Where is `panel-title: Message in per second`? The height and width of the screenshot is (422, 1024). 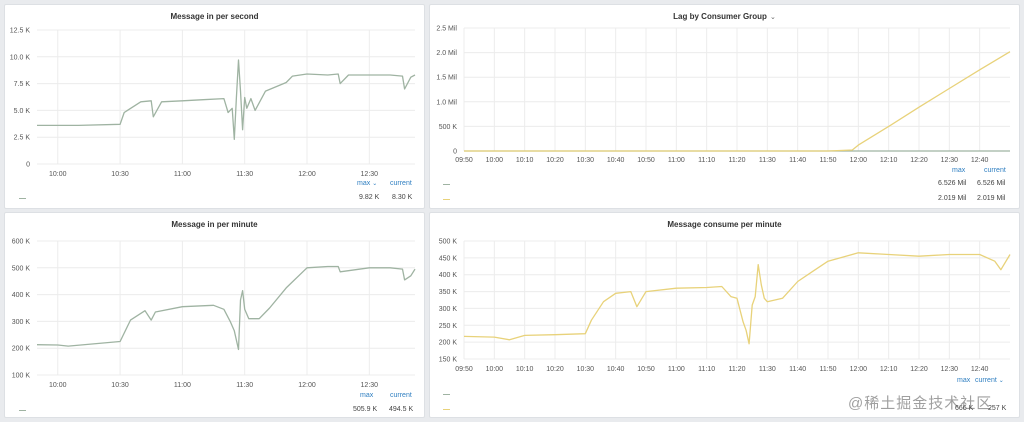
panel-title: Message in per second is located at coordinates (214, 16).